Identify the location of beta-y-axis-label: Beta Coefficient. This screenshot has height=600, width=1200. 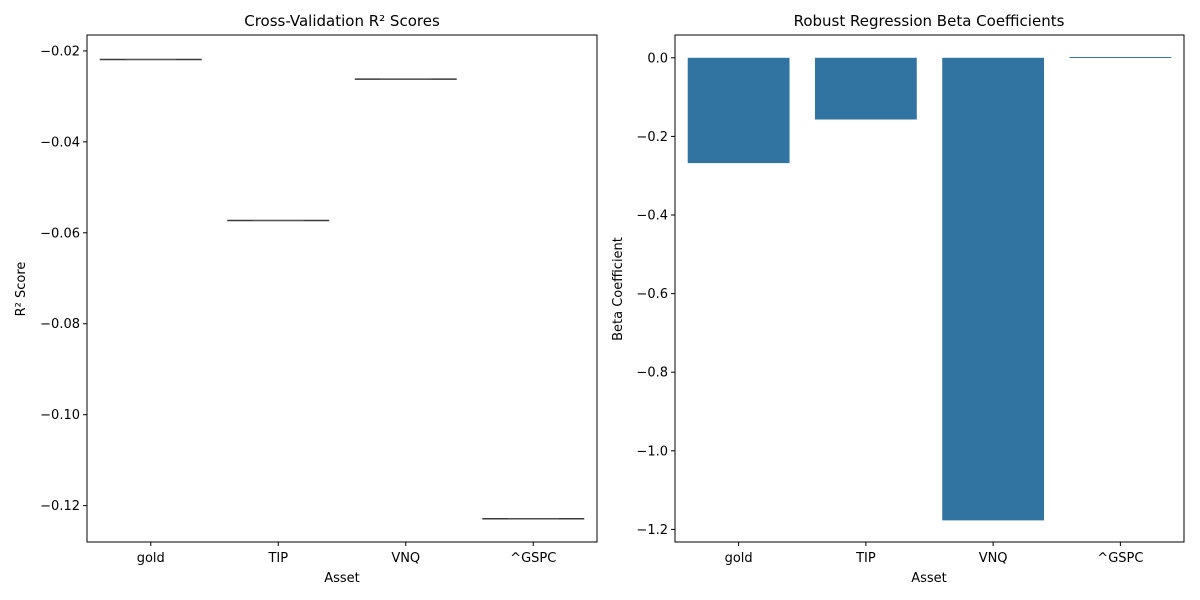
(618, 289).